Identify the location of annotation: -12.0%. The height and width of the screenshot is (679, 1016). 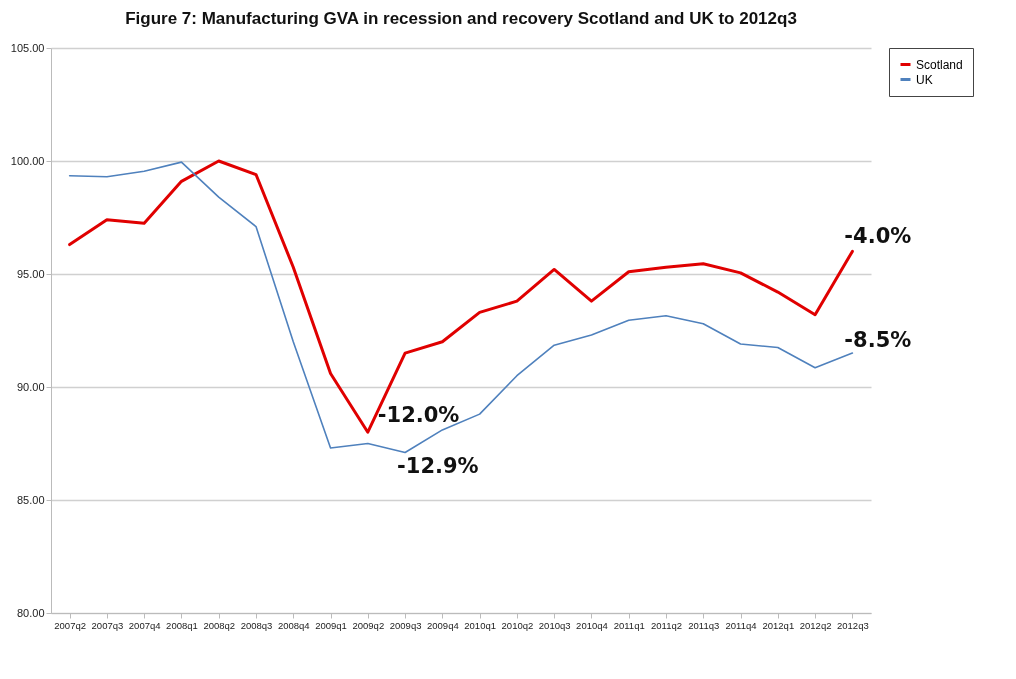
(418, 415).